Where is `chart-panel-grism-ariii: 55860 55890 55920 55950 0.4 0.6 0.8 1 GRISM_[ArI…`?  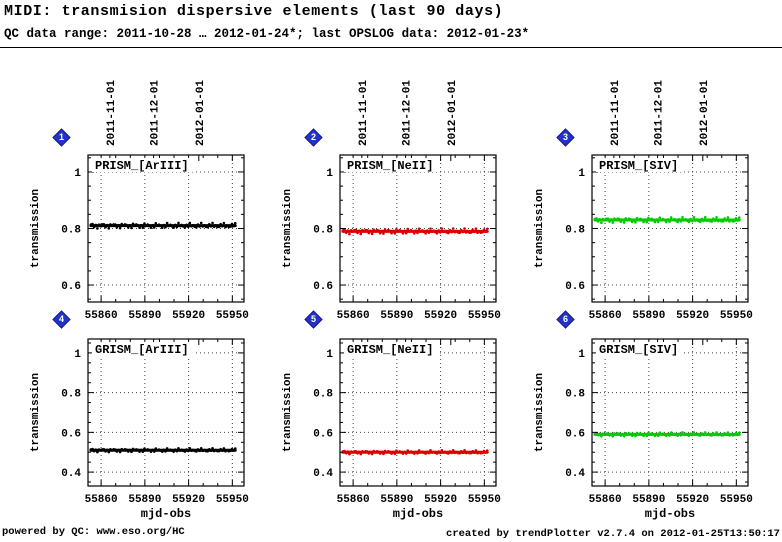
chart-panel-grism-ariii: 55860 55890 55920 55950 0.4 0.6 0.8 1 GRISM_[ArI… is located at coordinates (139, 429).